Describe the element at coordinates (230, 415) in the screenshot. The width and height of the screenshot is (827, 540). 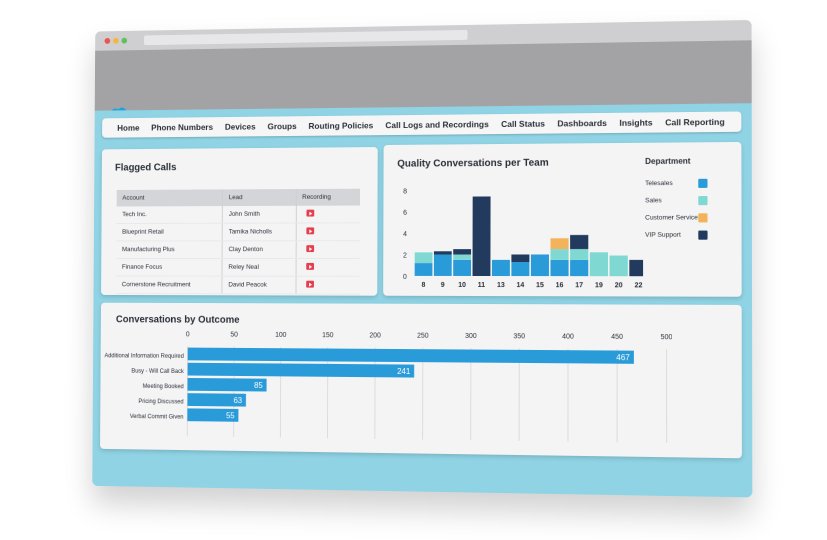
I see `bar-value-label: 55` at that location.